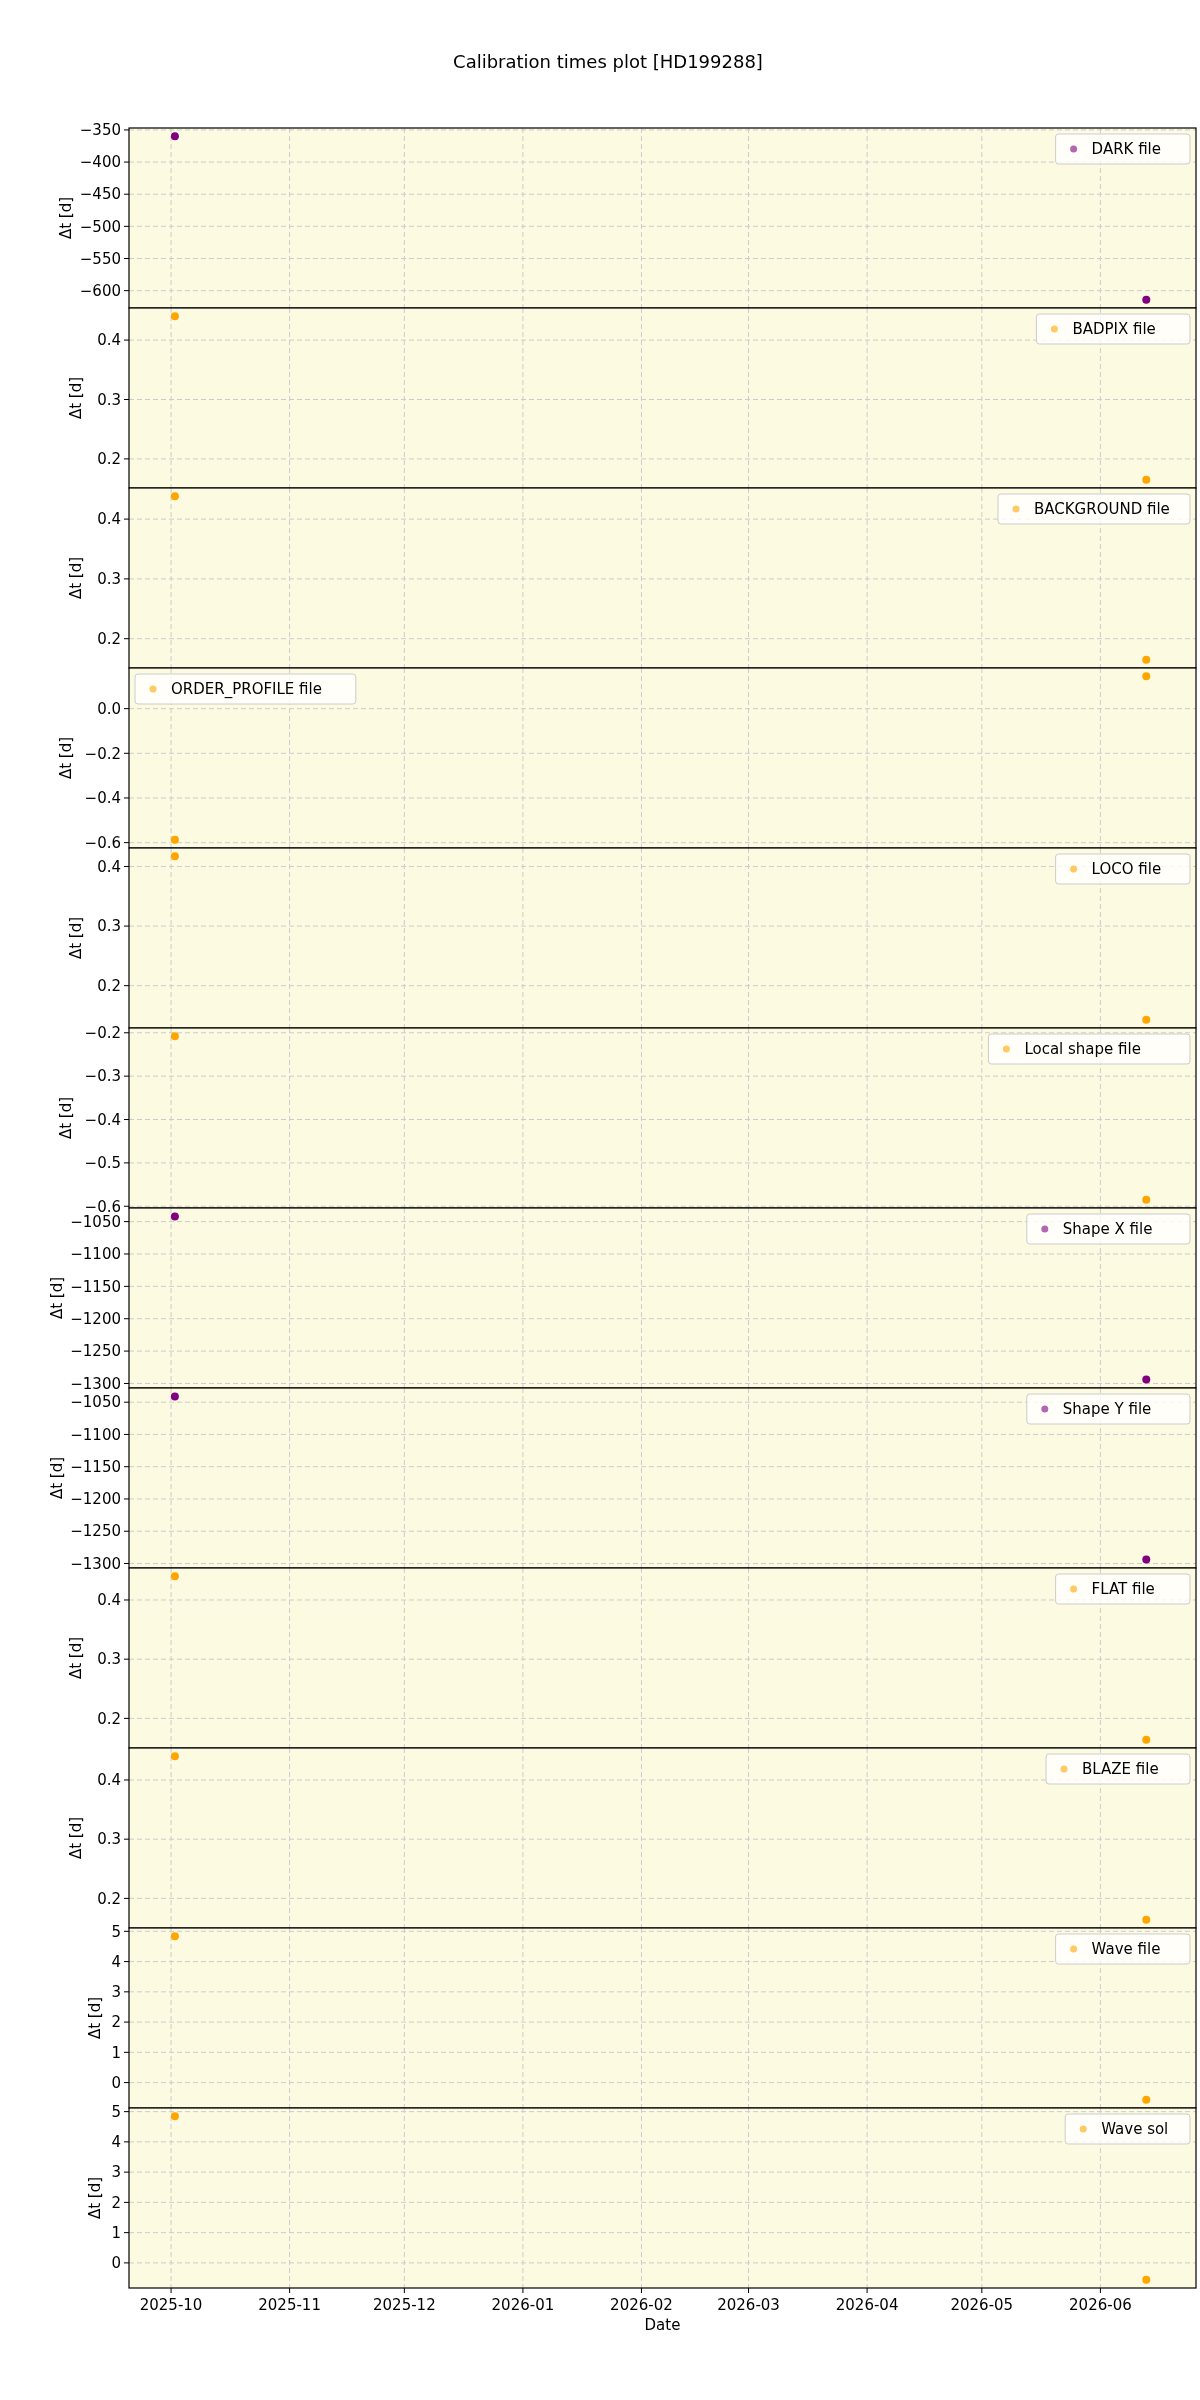  What do you see at coordinates (289, 2305) in the screenshot?
I see `x-tick-label: 2025-11` at bounding box center [289, 2305].